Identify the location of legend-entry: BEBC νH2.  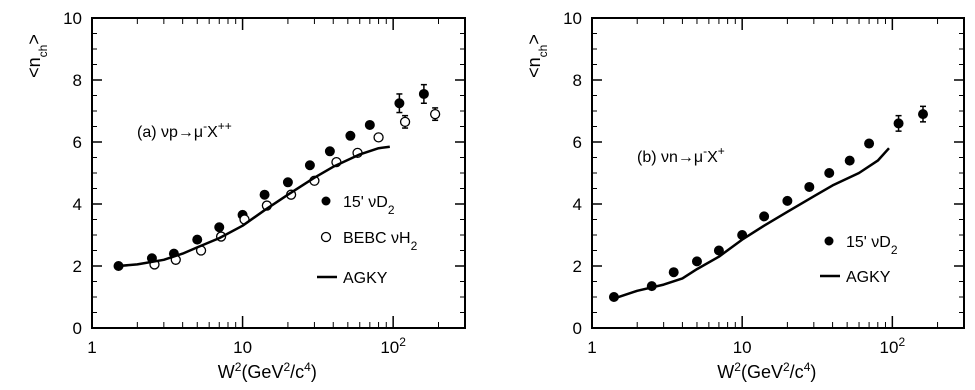
(369, 241).